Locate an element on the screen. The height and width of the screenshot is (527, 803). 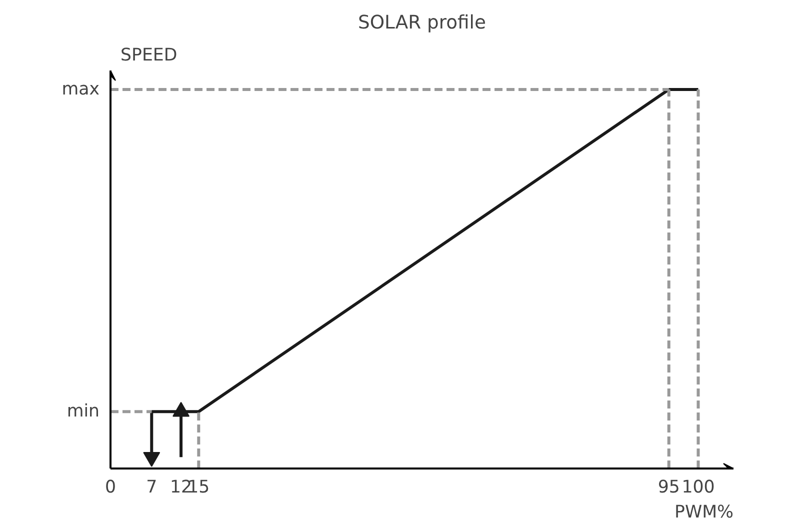
chart-title: SOLAR profile is located at coordinates (422, 23).